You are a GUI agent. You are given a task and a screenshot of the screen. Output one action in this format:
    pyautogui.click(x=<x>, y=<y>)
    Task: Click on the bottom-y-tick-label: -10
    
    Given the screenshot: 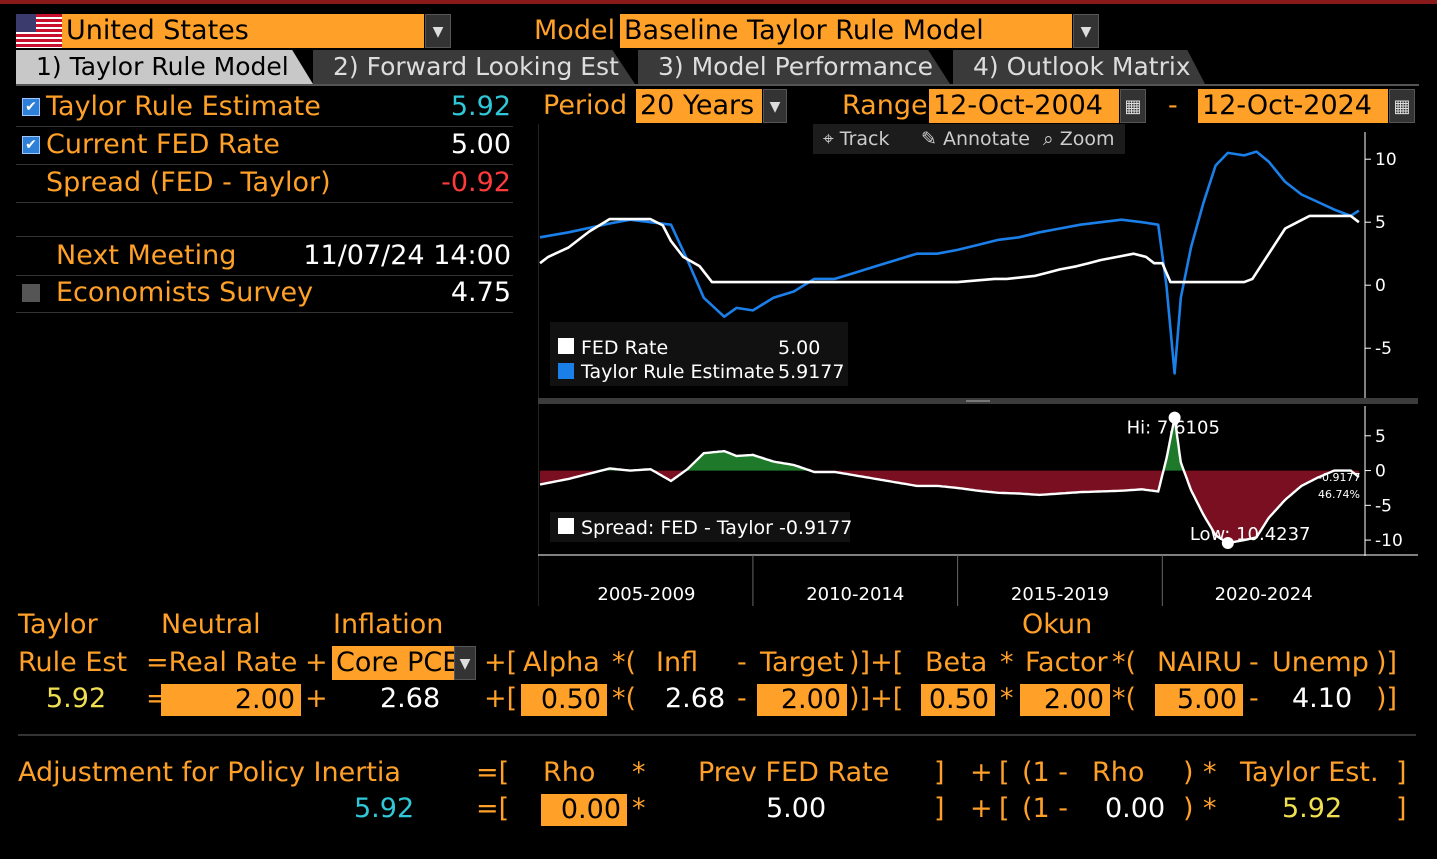 What is the action you would take?
    pyautogui.click(x=1389, y=541)
    